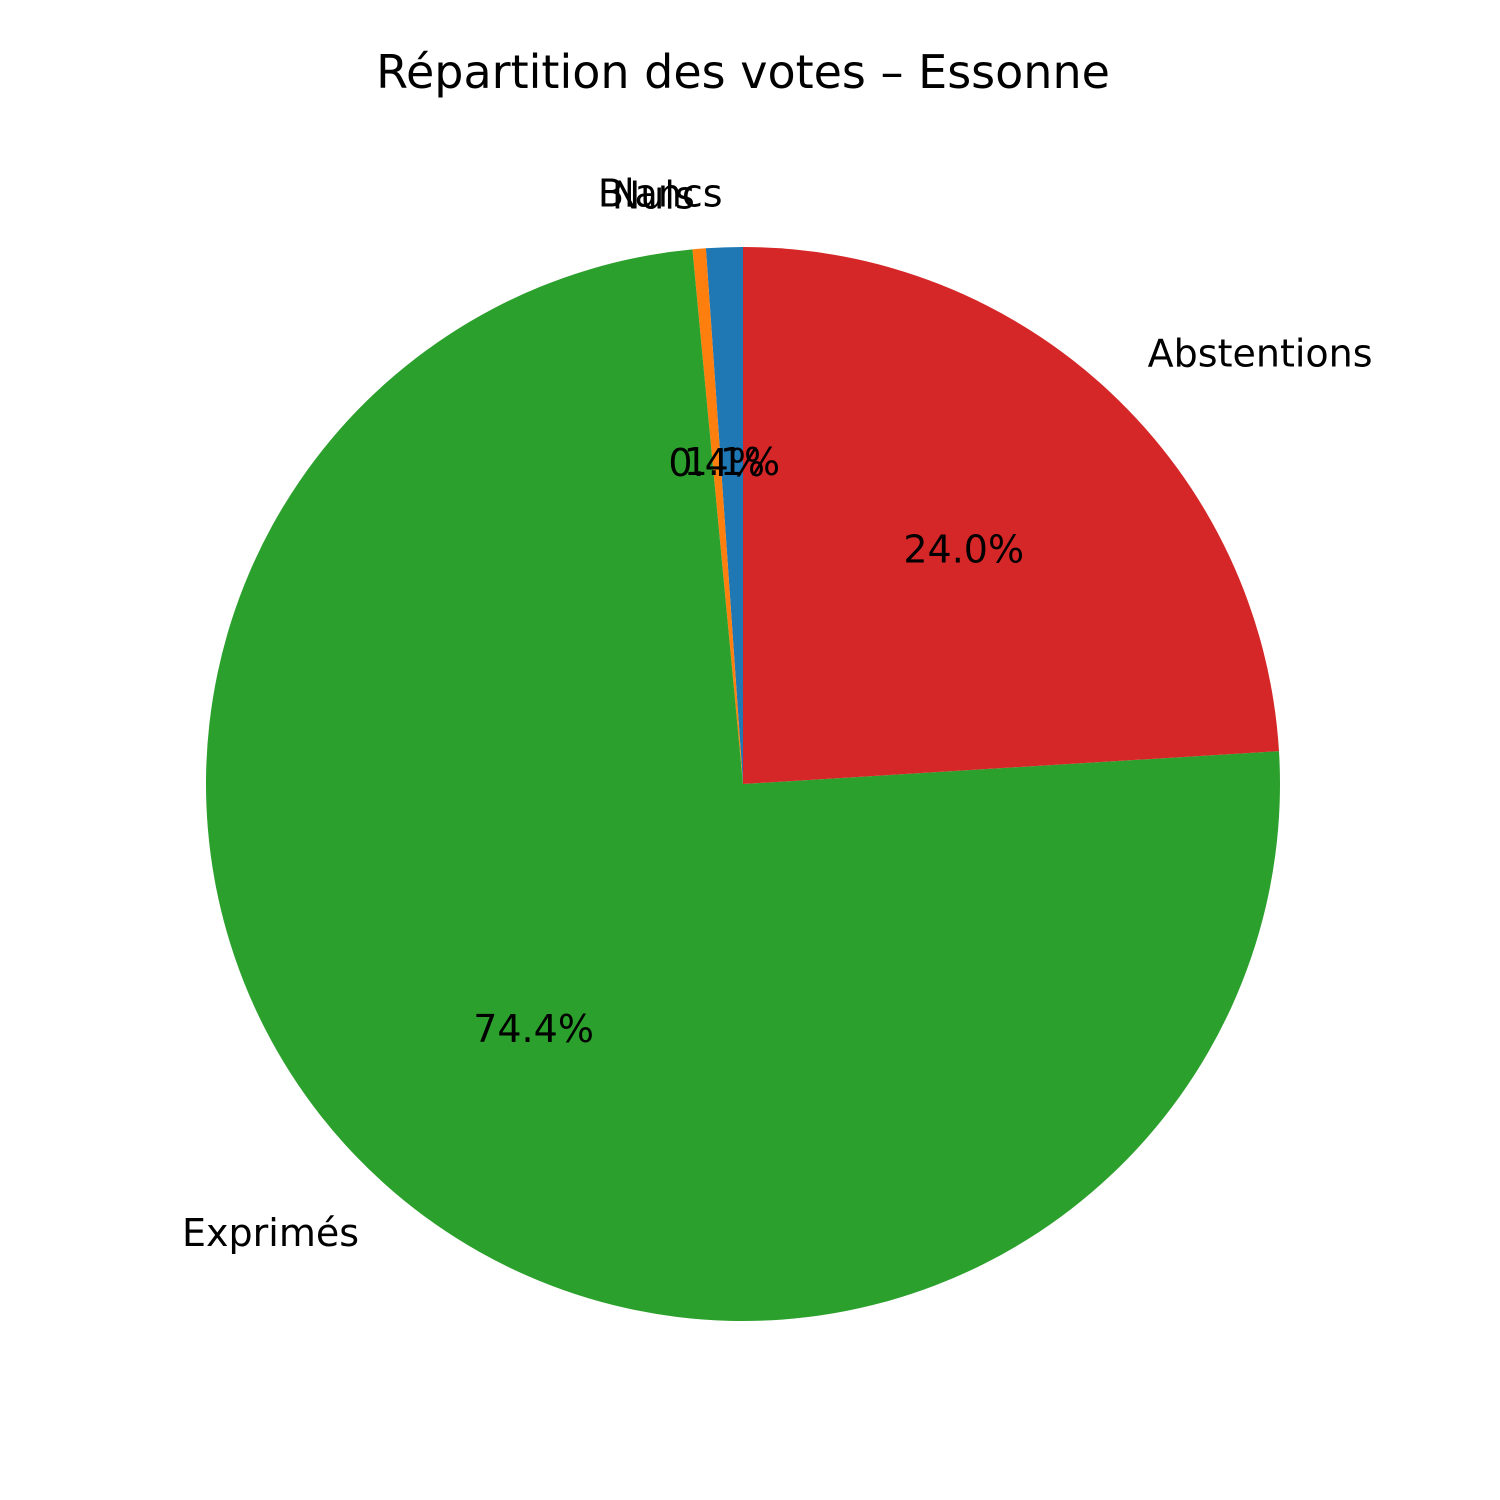 The height and width of the screenshot is (1500, 1500). What do you see at coordinates (724, 515) in the screenshot?
I see `pie-slice-blancs` at bounding box center [724, 515].